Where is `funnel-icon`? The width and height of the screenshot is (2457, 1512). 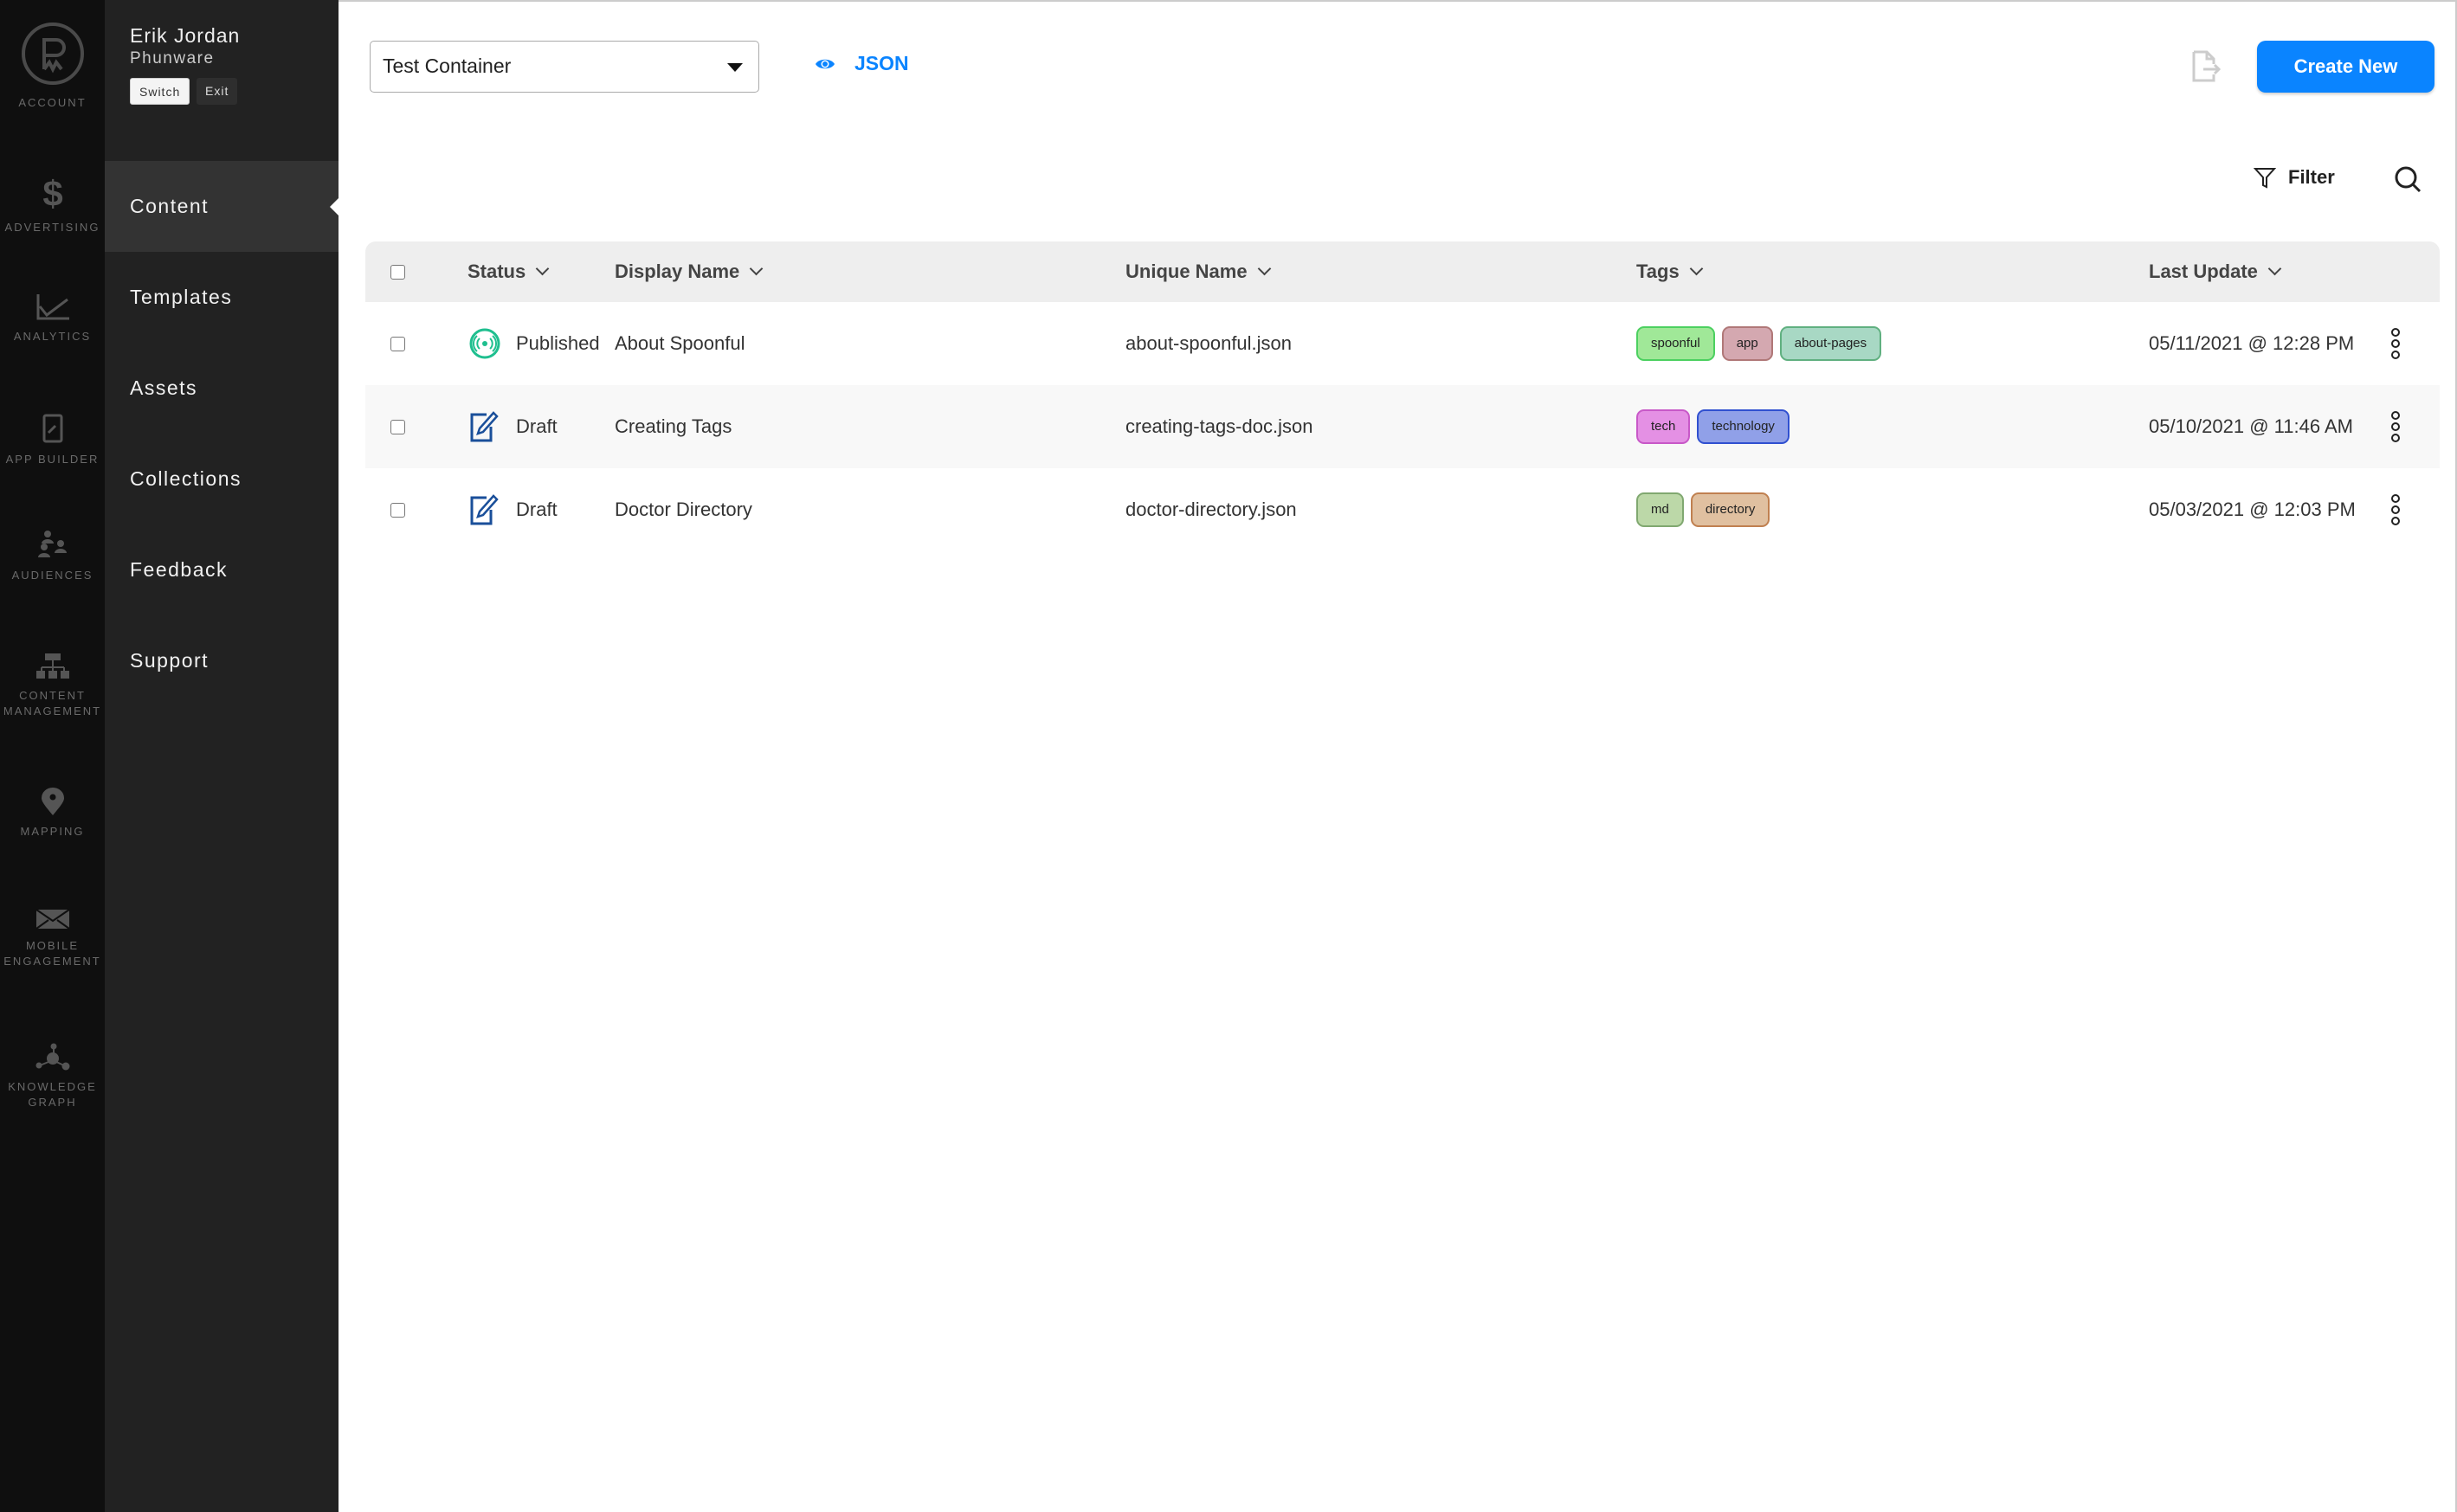 funnel-icon is located at coordinates (2265, 178).